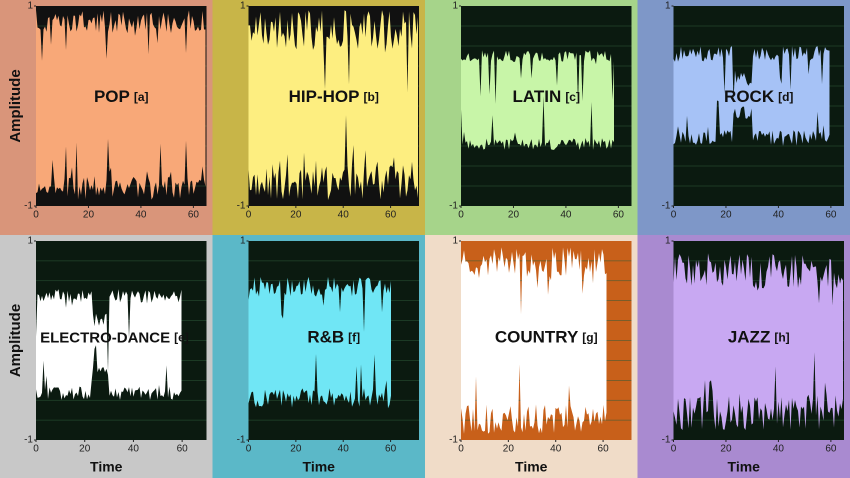  I want to click on panel-tag: [b], so click(371, 97).